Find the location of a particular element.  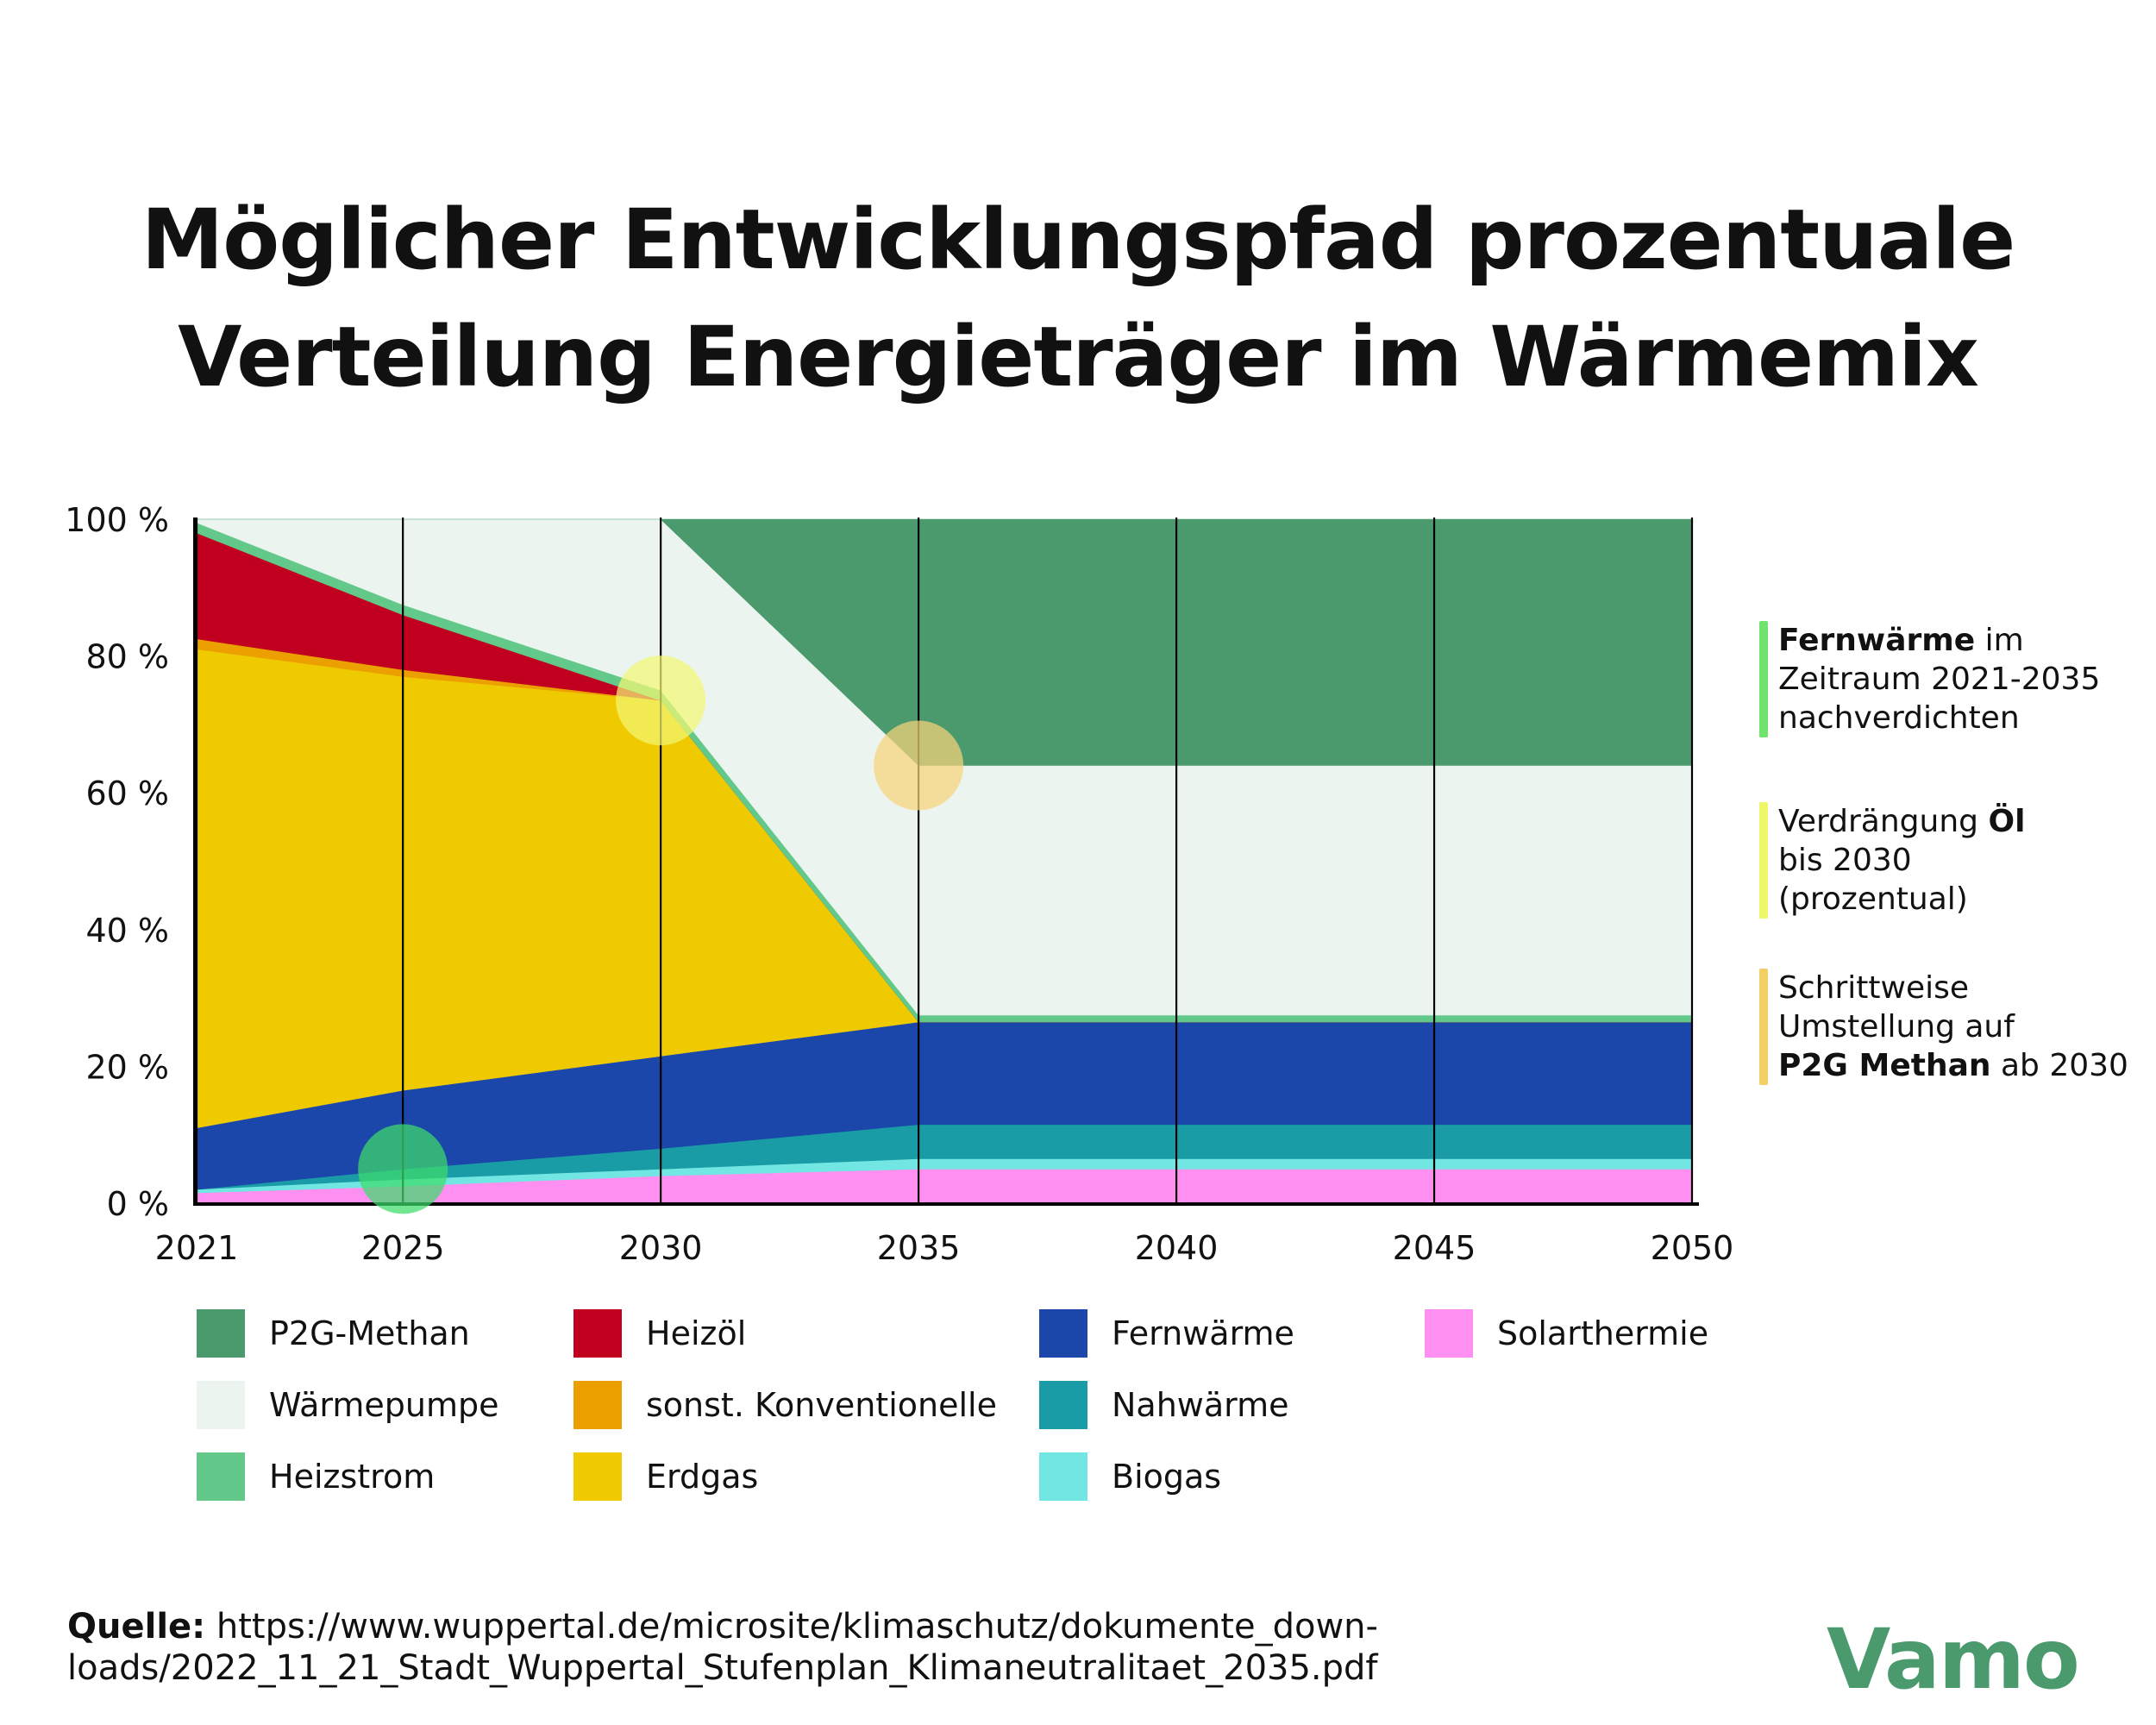

legend-label: Fernwärme is located at coordinates (1203, 1333).